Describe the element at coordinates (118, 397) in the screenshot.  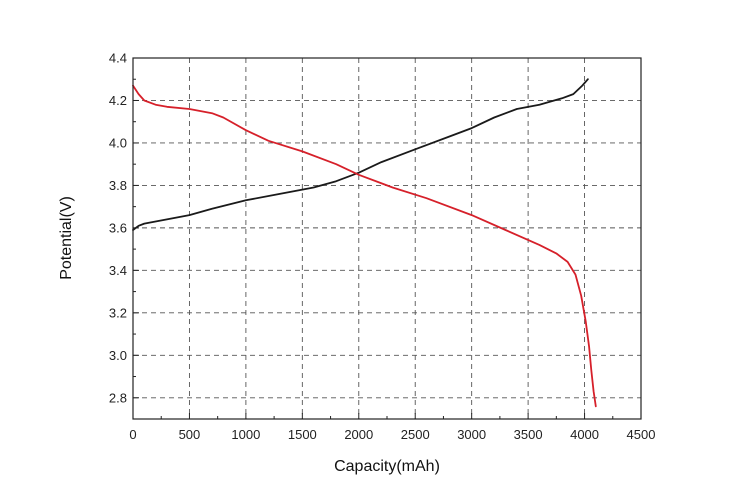
I see `y-tick-label: 2.8` at that location.